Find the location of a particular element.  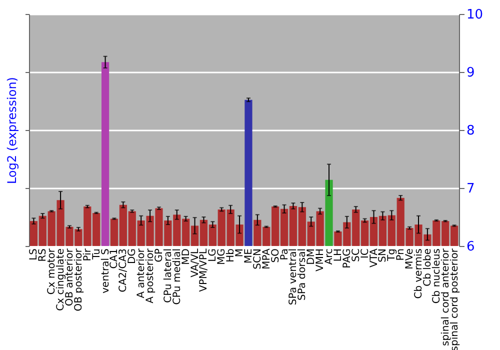

x-tick-label: A posterior is located at coordinates (150, 276).